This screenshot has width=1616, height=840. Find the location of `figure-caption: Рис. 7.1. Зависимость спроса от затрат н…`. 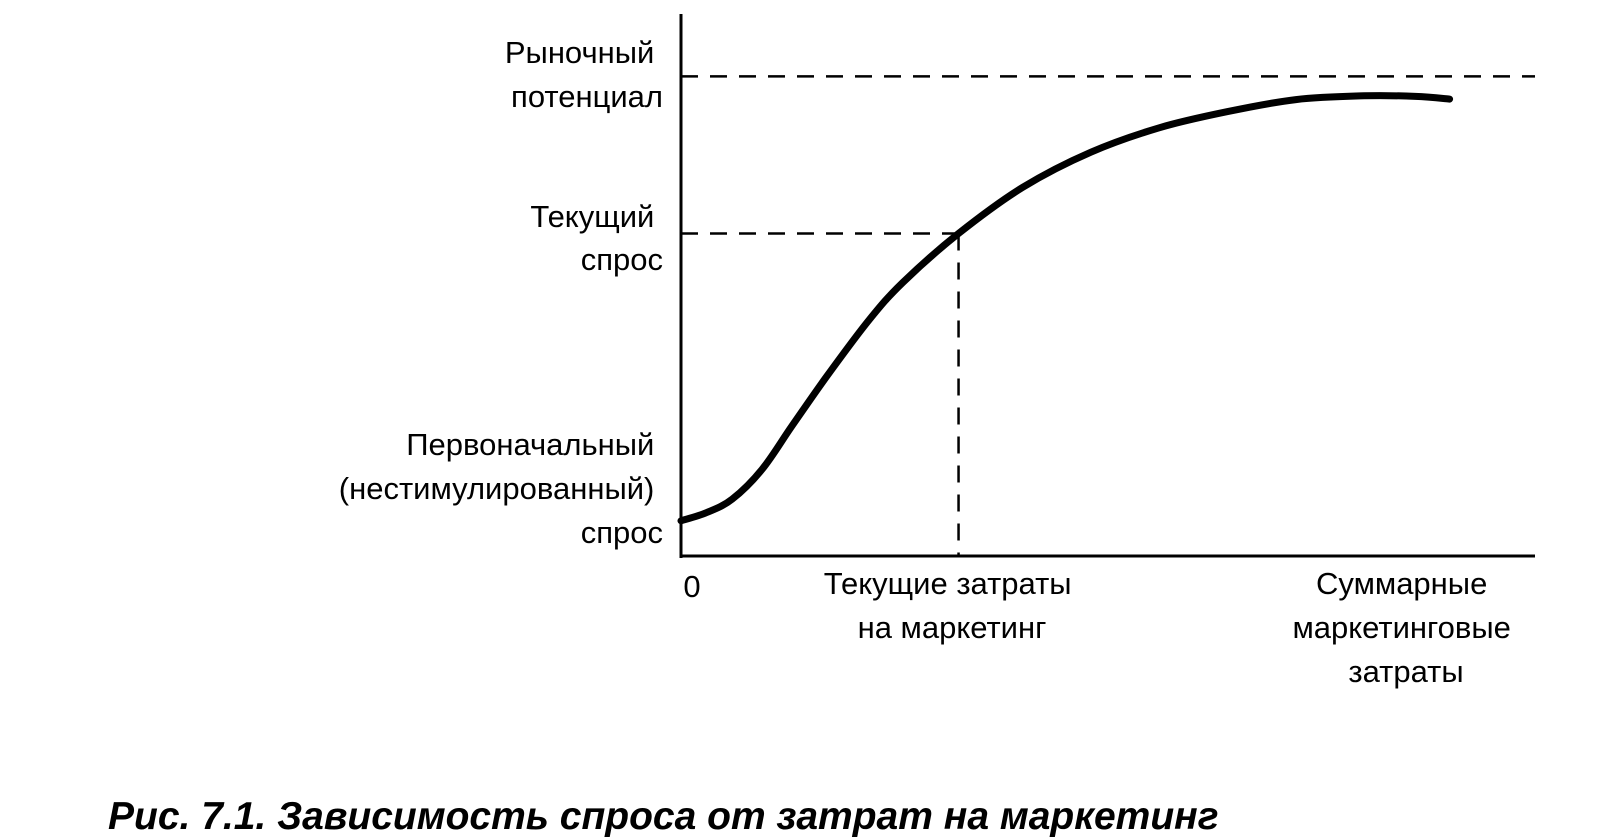

figure-caption: Рис. 7.1. Зависимость спроса от затрат н… is located at coordinates (663, 816).